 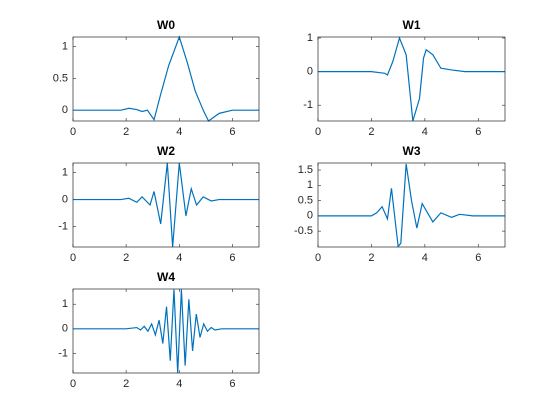 I want to click on subplot-title: W2, so click(x=166, y=151).